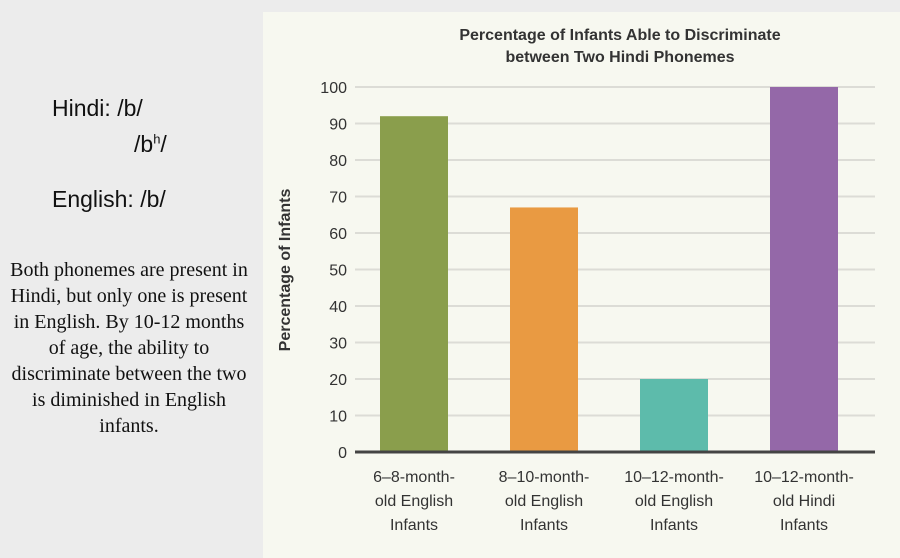 This screenshot has width=900, height=558. What do you see at coordinates (414, 477) in the screenshot?
I see `x-tick-label: 6–8-month-` at bounding box center [414, 477].